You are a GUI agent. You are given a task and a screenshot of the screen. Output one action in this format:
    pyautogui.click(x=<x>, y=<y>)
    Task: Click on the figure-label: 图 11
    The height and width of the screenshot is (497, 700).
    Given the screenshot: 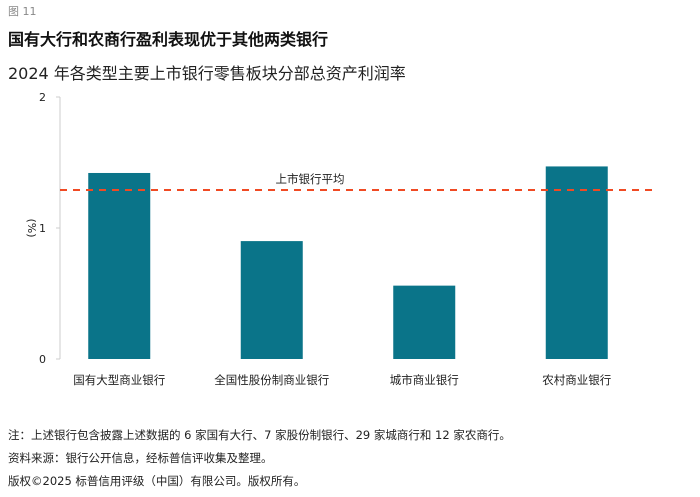 What is the action you would take?
    pyautogui.click(x=22, y=11)
    